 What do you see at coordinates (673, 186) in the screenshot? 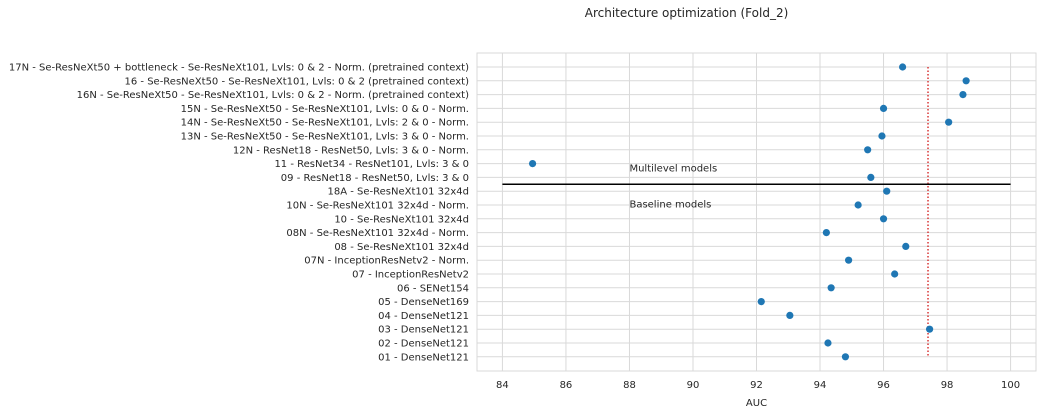
I see `annotations: Multilevel models Baseline models` at bounding box center [673, 186].